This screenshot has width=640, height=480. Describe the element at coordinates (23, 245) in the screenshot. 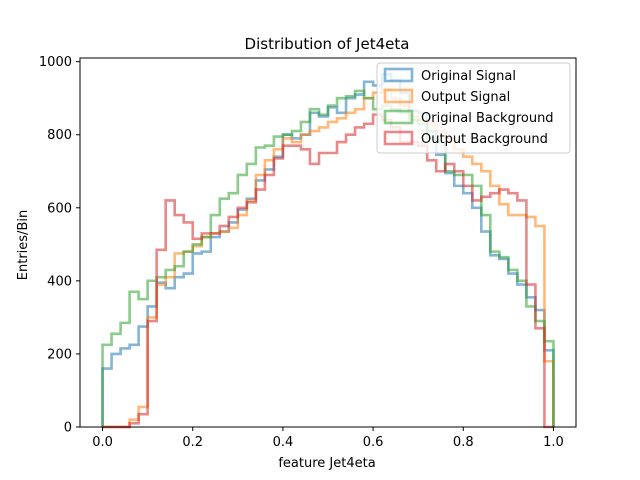

I see `y-axis-label: Entries/Bin` at that location.